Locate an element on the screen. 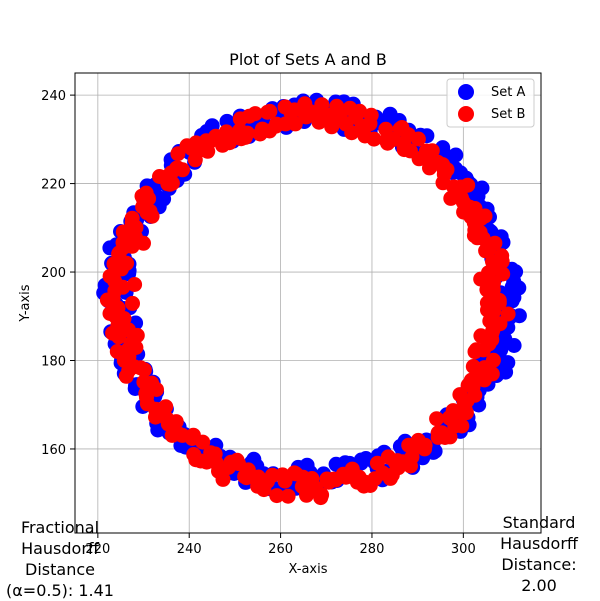 The height and width of the screenshot is (601, 600). legend-label-set-b: Set B is located at coordinates (508, 114).